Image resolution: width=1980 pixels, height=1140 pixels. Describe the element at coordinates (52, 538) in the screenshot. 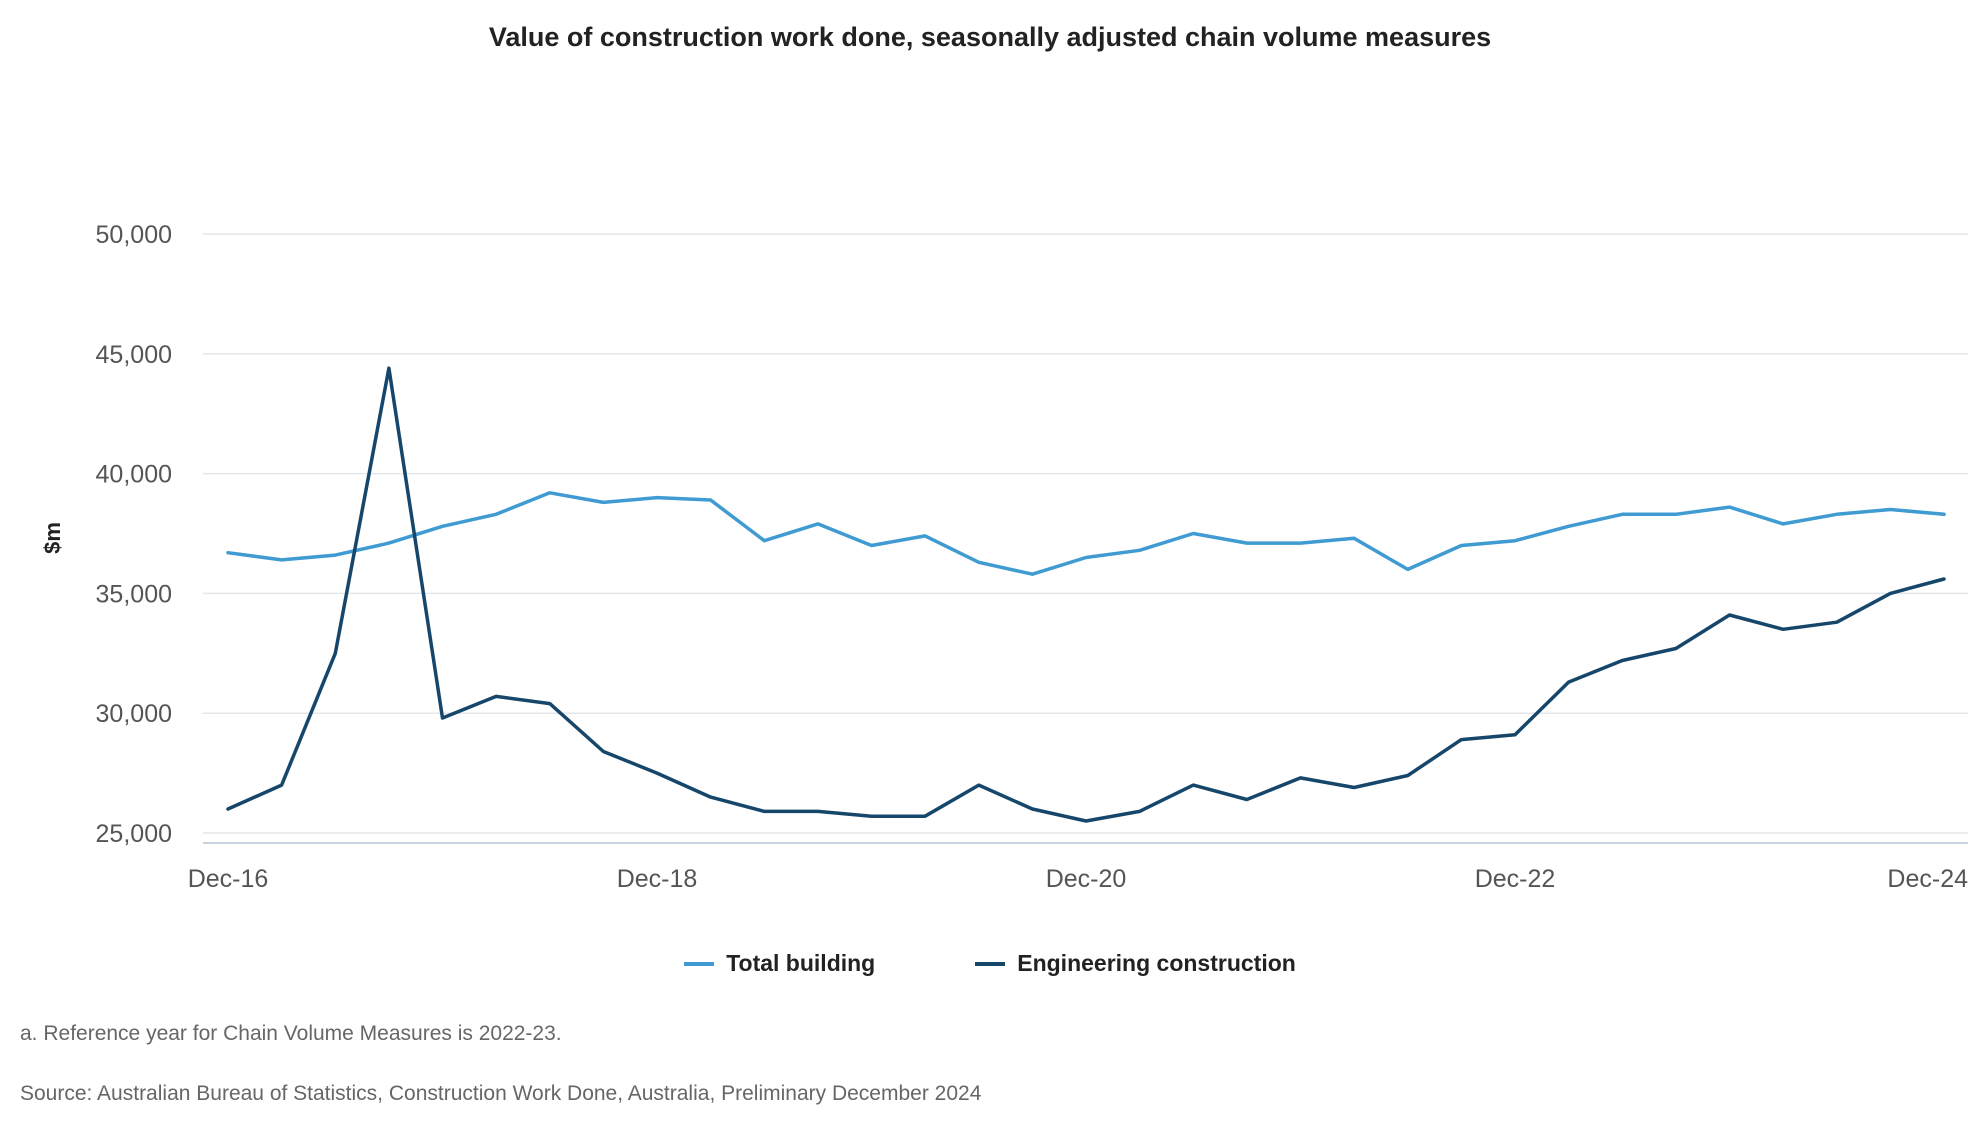

I see `y-axis-label: $m` at that location.